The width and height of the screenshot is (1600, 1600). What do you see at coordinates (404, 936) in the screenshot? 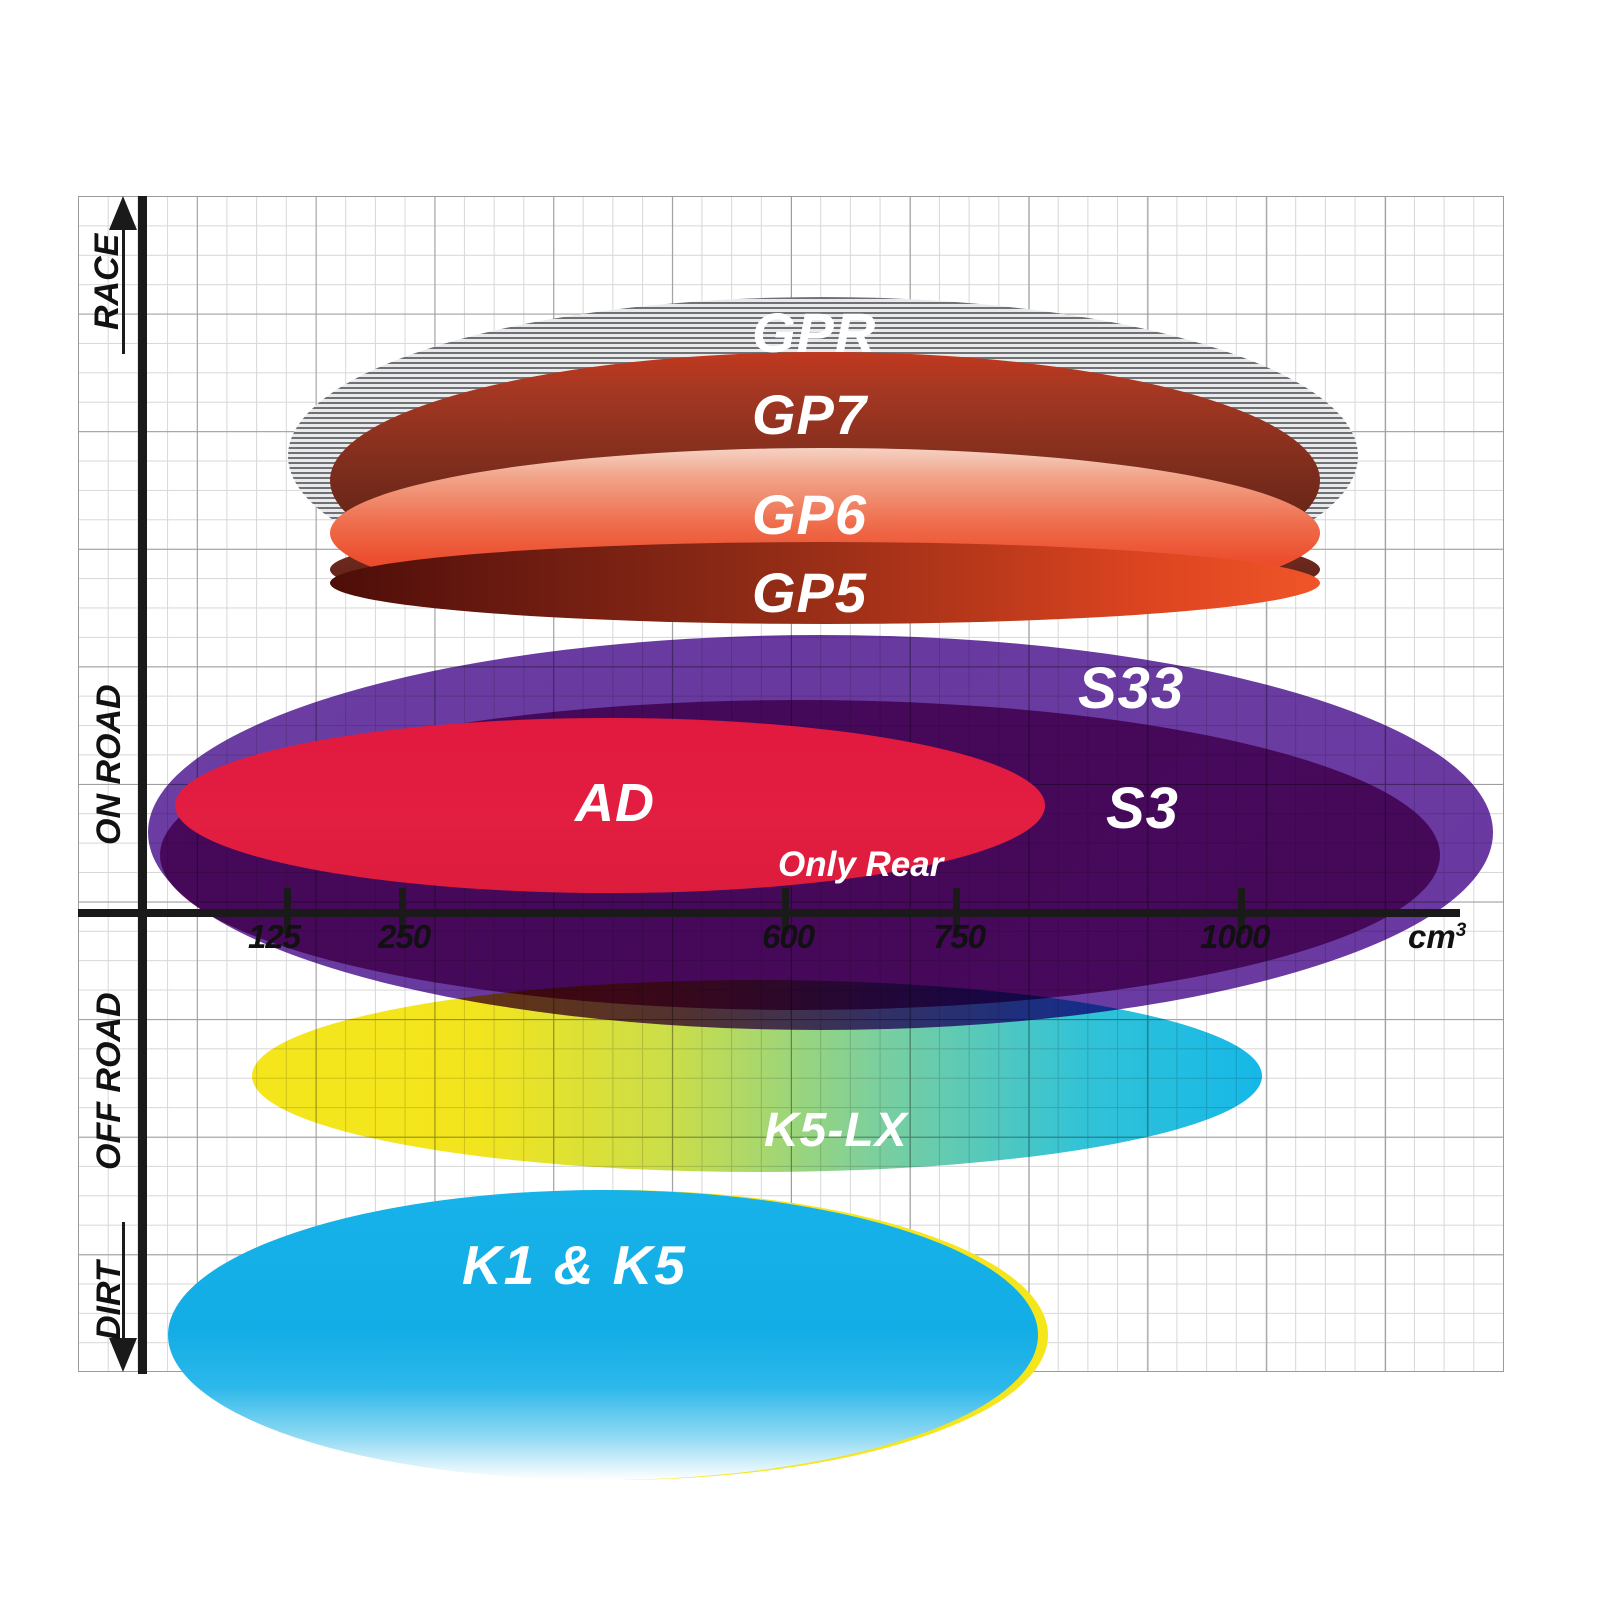
I see `x-tick-label-250: 250` at bounding box center [404, 936].